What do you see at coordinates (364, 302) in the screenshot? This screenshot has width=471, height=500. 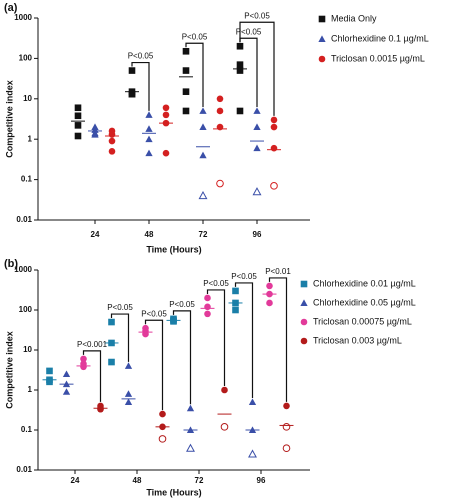 I see `legend-label: Chlorhexidine 0.05 µg/mL` at bounding box center [364, 302].